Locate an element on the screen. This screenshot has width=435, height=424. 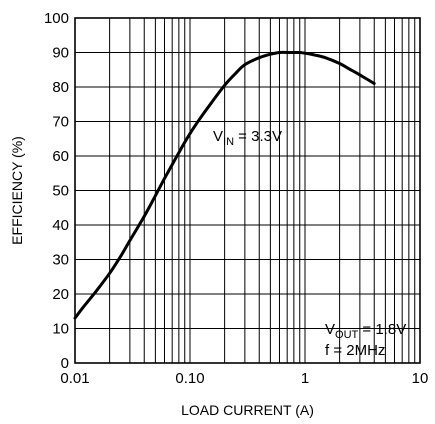
y-tick-label: 30 is located at coordinates (60, 260).